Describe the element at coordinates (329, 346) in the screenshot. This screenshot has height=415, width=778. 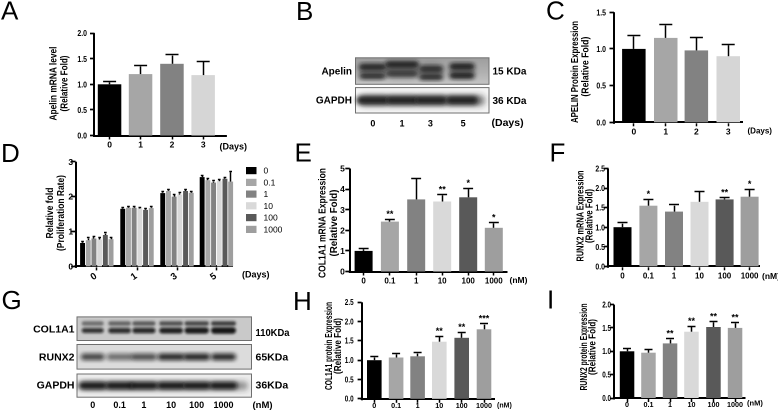
I see `svg-text: COL1A1 protein Expression` at that location.